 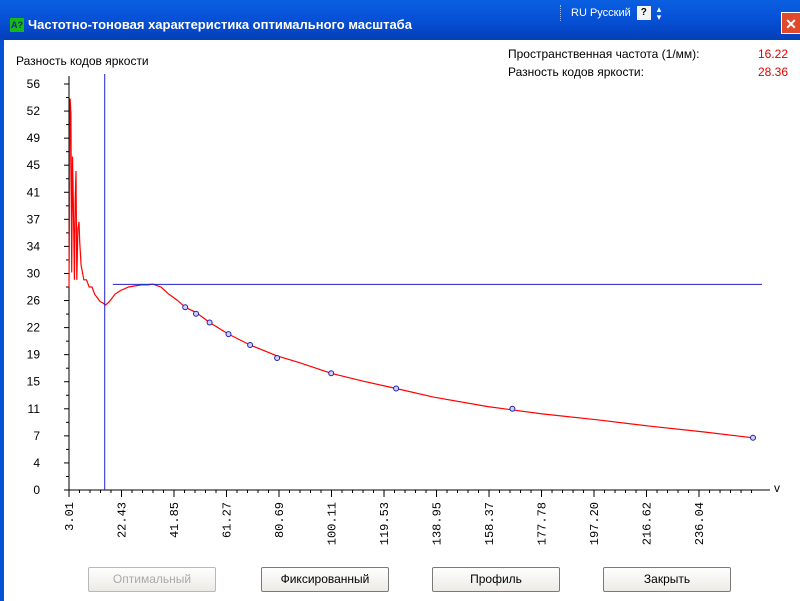 I want to click on x-tick-label: 236.04, so click(x=700, y=523).